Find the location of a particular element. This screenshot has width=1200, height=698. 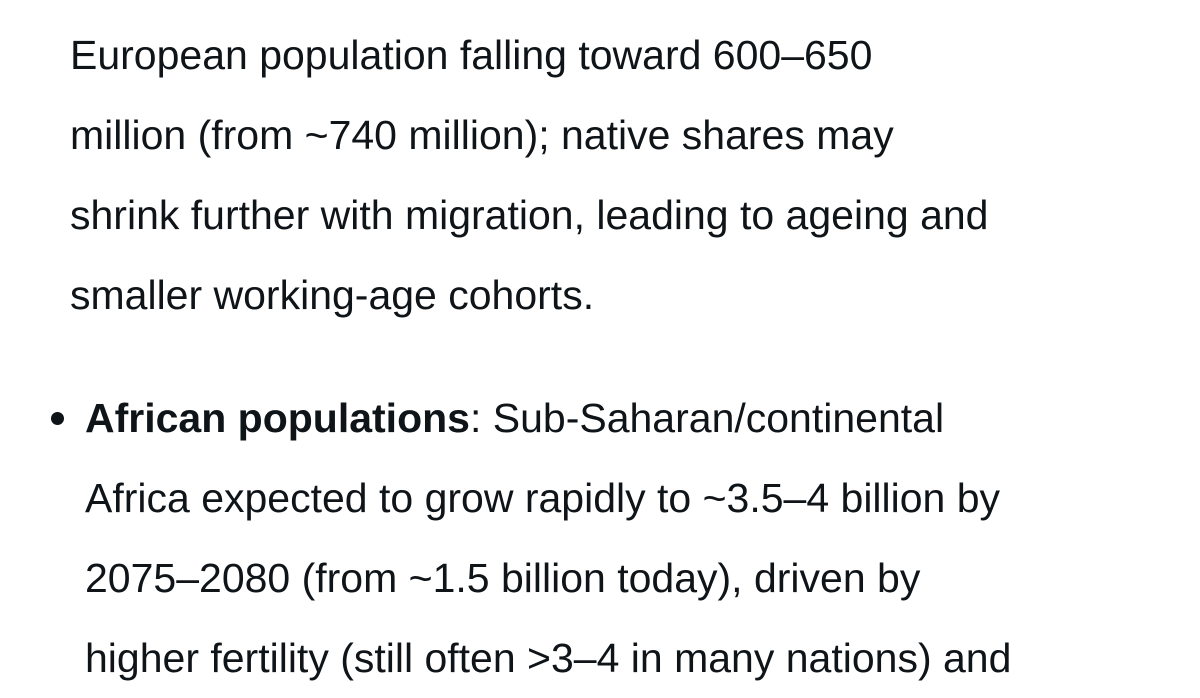

bullet-dot is located at coordinates (57, 418).